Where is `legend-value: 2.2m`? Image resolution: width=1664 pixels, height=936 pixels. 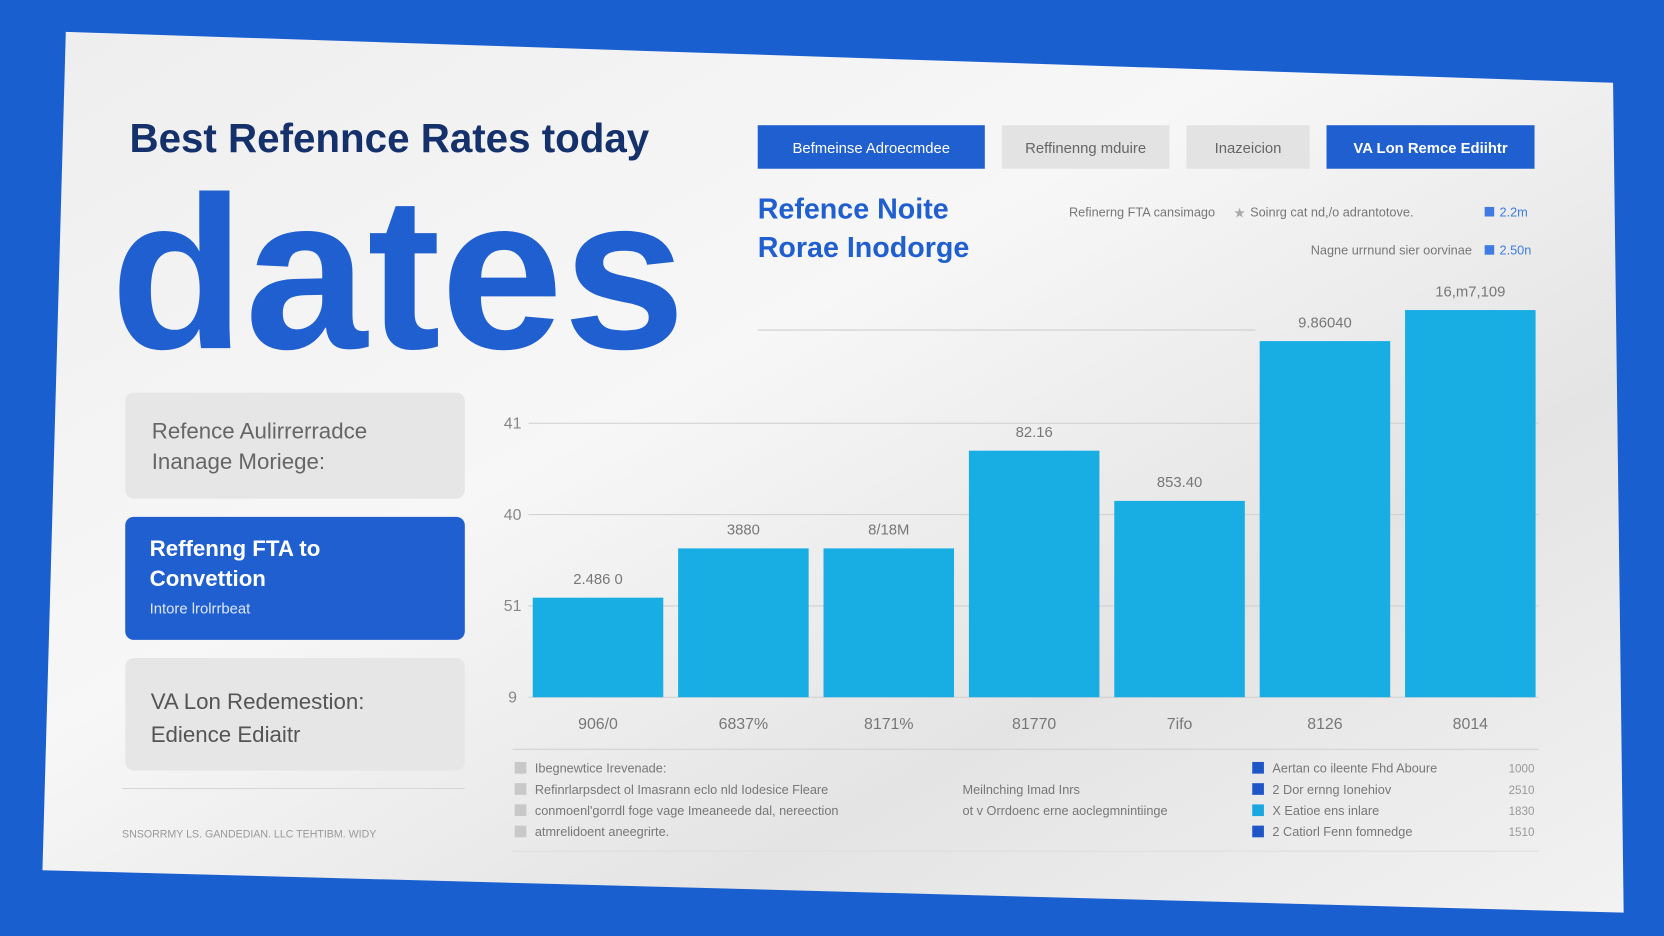 legend-value: 2.2m is located at coordinates (1514, 211).